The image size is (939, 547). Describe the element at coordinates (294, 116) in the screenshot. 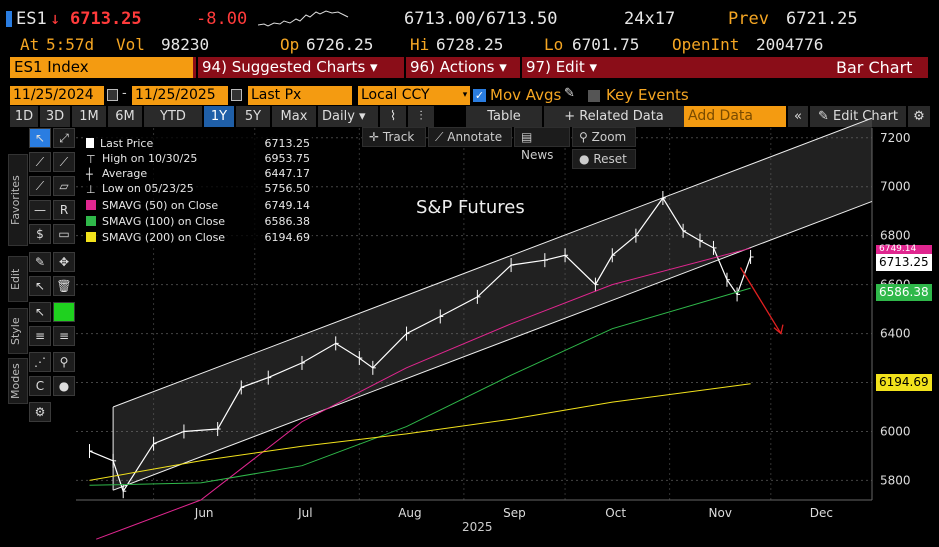

I see `period-max: Max` at that location.